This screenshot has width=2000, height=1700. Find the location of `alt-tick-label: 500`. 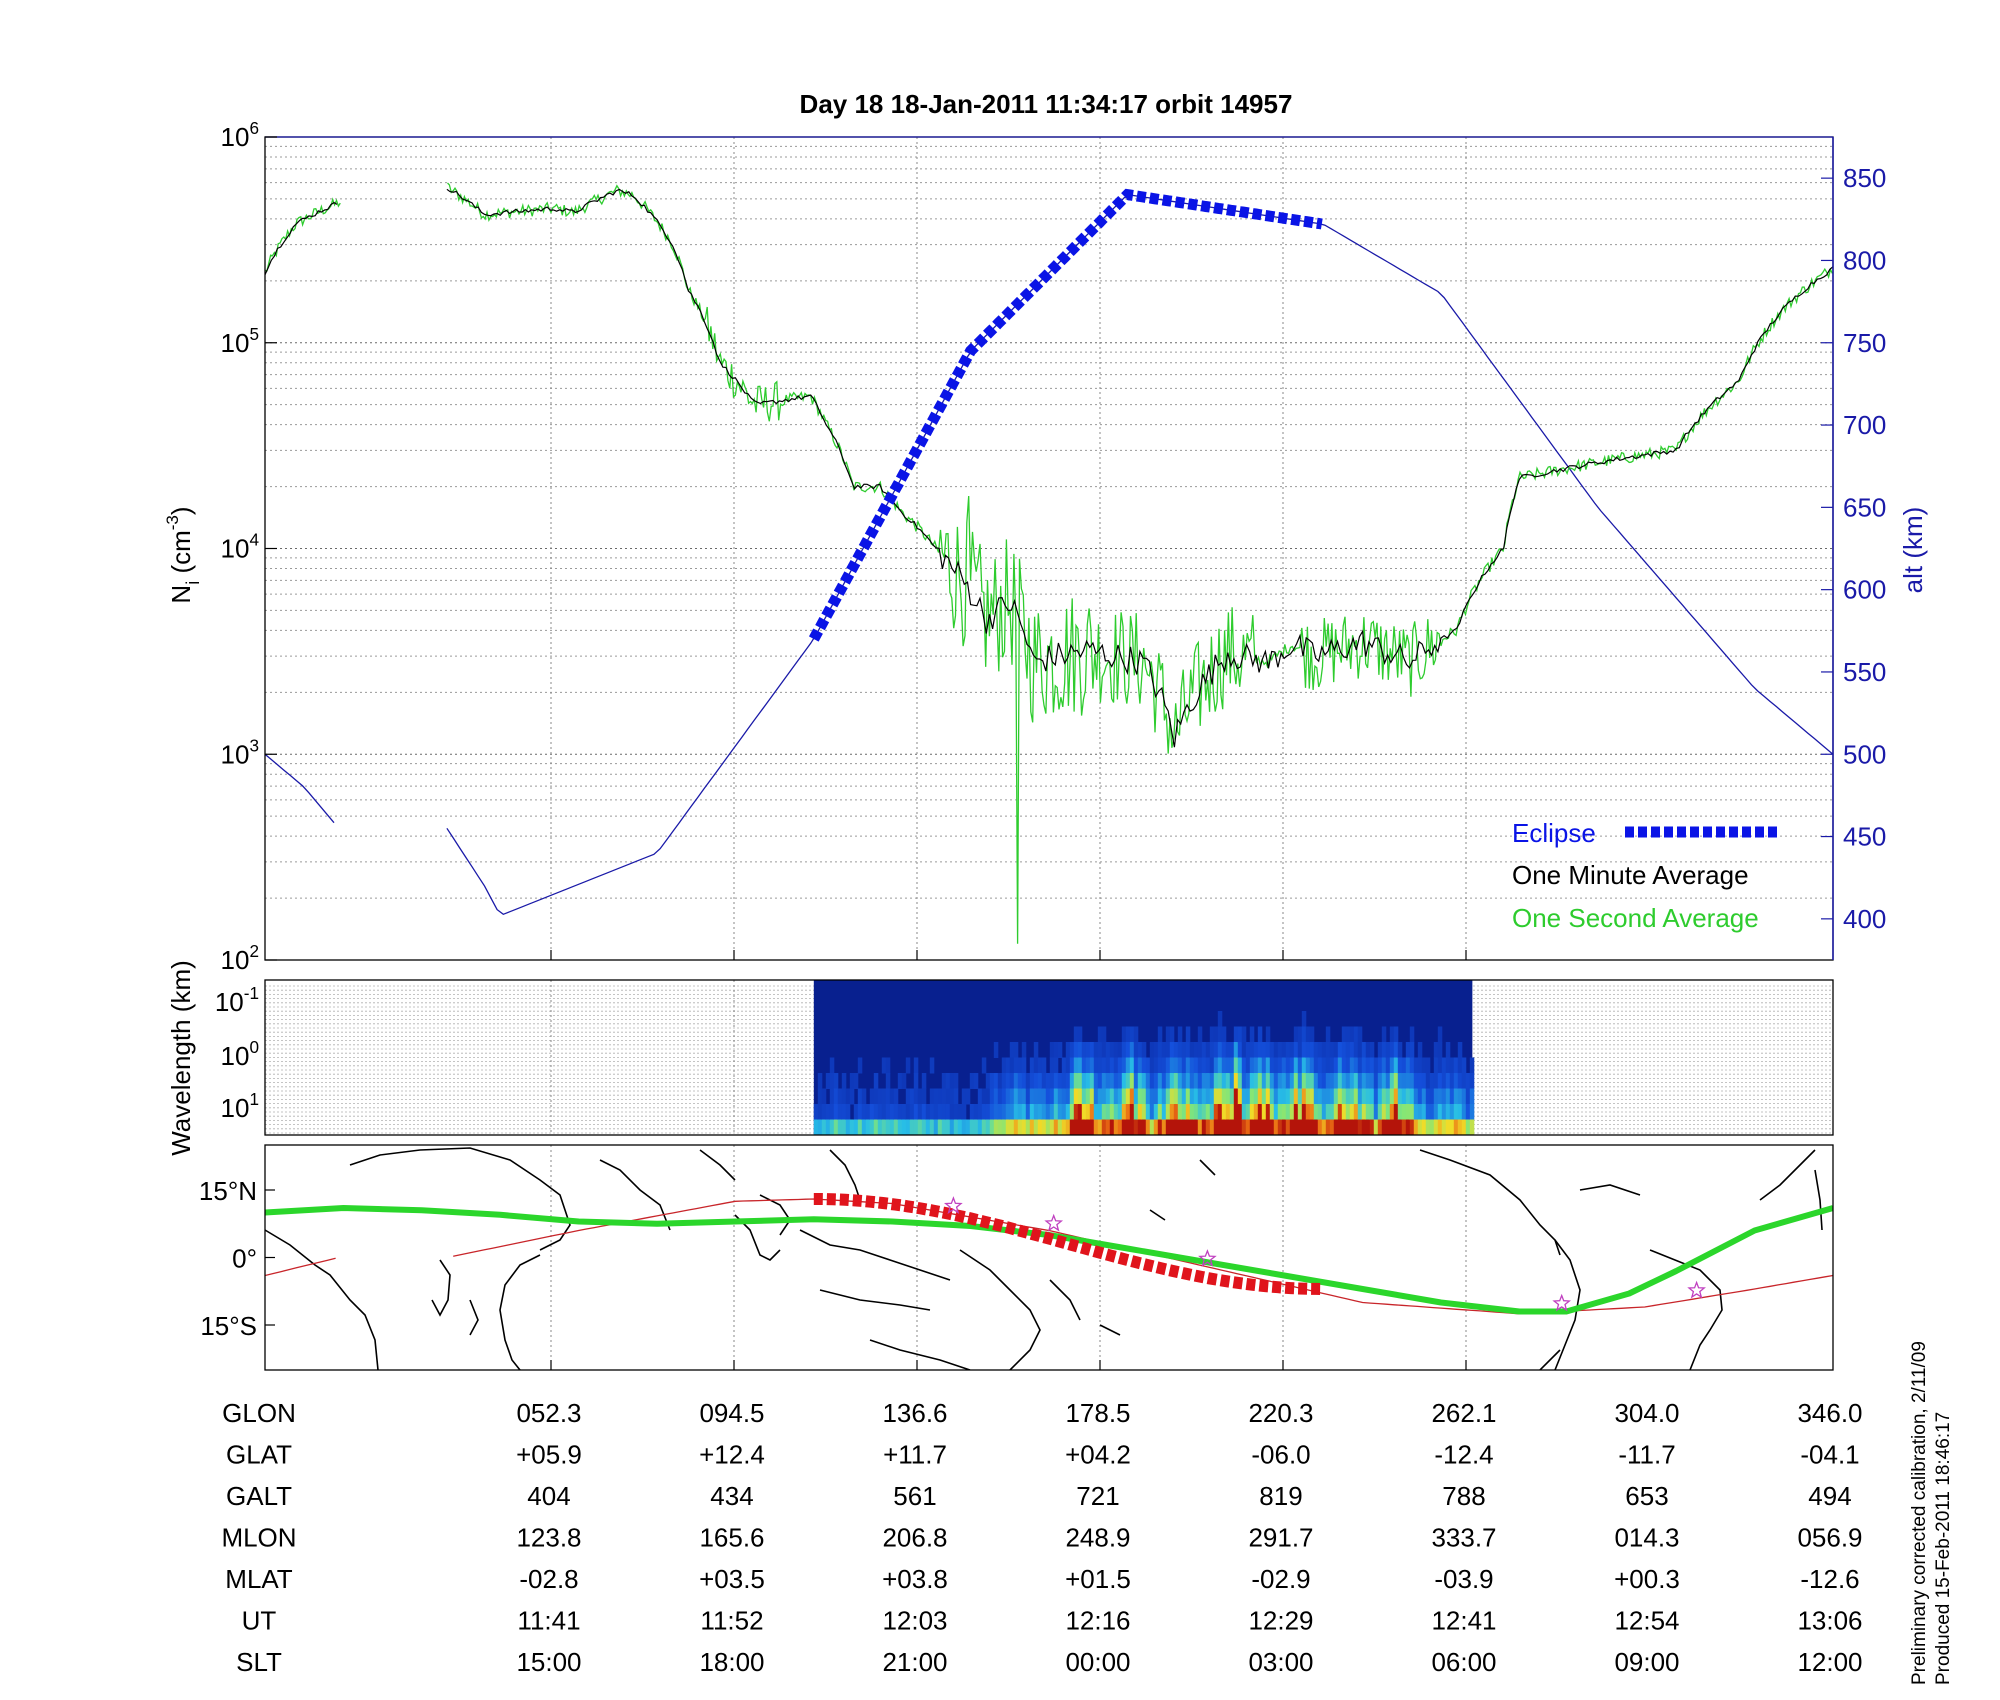

alt-tick-label: 500 is located at coordinates (1864, 754).